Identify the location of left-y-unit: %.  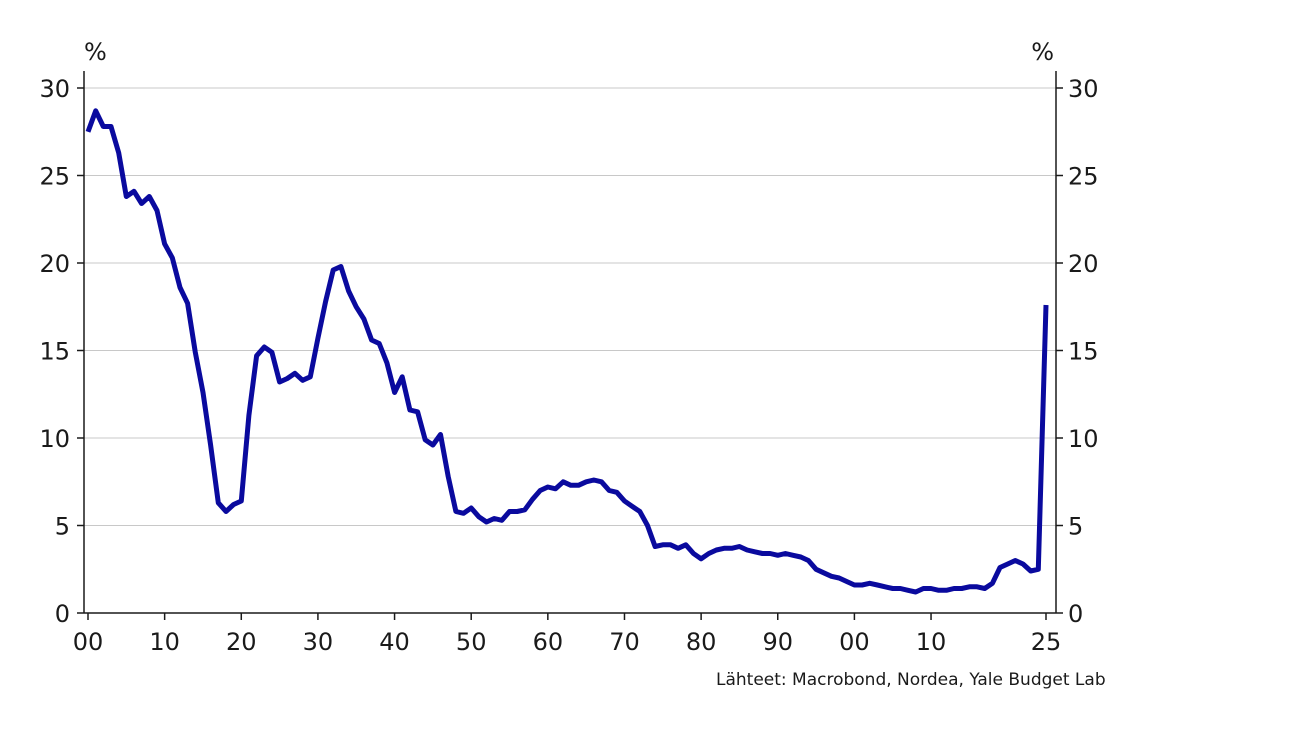
(95, 52).